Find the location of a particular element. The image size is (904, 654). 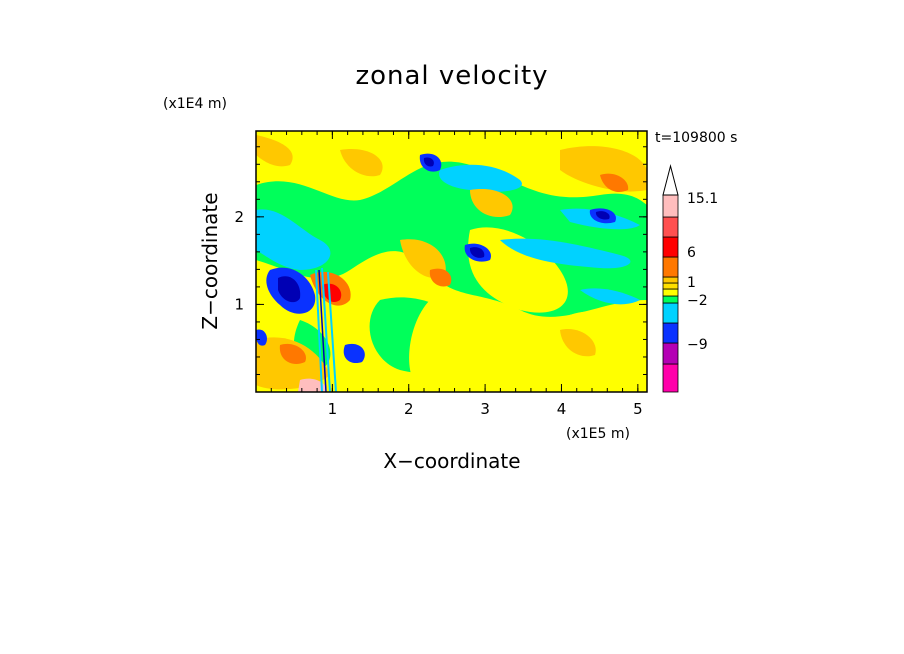

colorbar is located at coordinates (670, 278).